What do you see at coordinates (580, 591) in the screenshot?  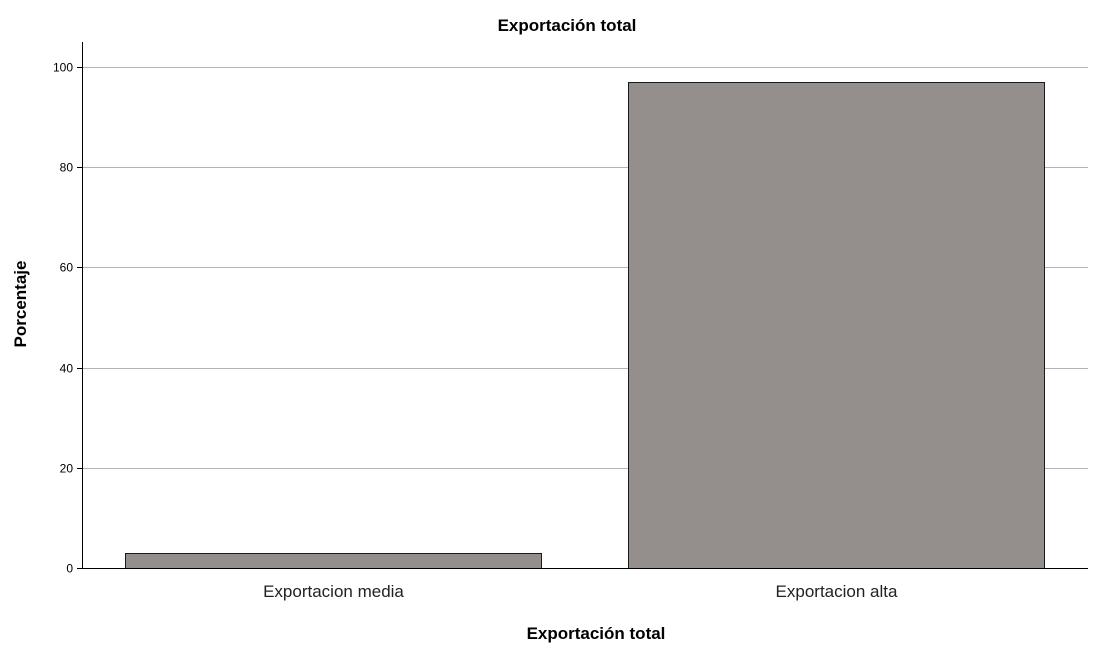 I see `x-category-labels: Exportacion media Exportacion alta` at bounding box center [580, 591].